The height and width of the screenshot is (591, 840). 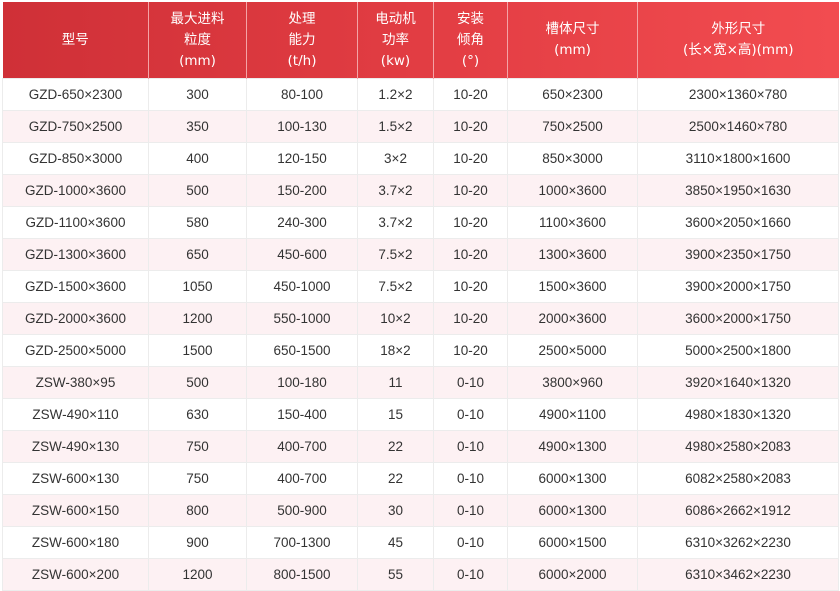 I want to click on cell-capacity: 550-1000, so click(x=302, y=318).